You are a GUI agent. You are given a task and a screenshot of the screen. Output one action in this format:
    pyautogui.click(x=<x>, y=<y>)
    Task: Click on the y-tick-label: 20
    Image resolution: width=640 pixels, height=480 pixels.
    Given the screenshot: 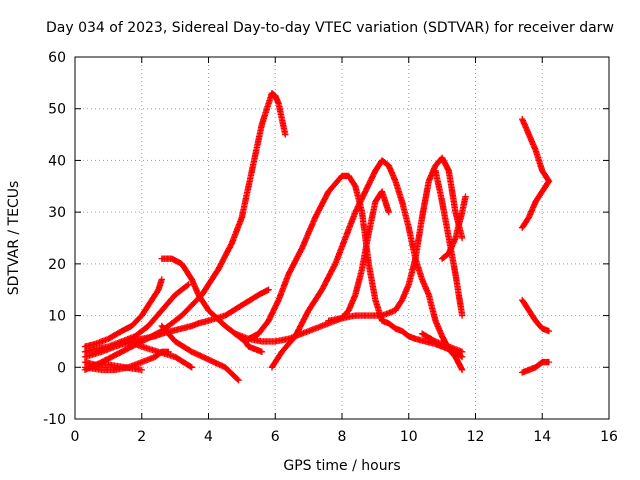 What is the action you would take?
    pyautogui.click(x=57, y=265)
    